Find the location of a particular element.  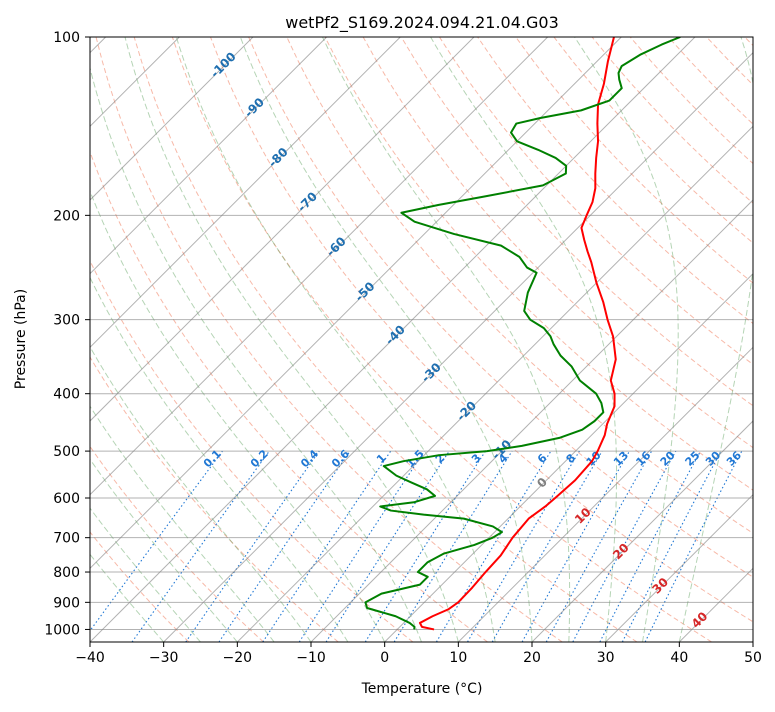

y-tick-label: 700 is located at coordinates (66, 539).